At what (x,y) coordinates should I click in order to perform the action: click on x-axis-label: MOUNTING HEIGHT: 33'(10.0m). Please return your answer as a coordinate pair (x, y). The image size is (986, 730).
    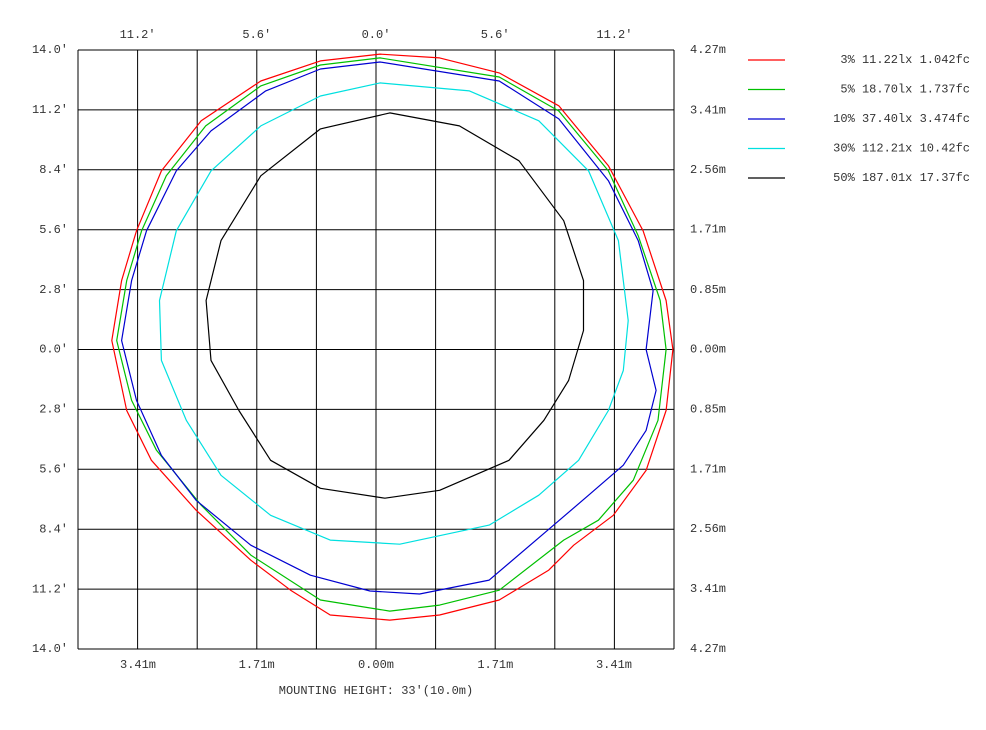
    Looking at the image, I should click on (376, 691).